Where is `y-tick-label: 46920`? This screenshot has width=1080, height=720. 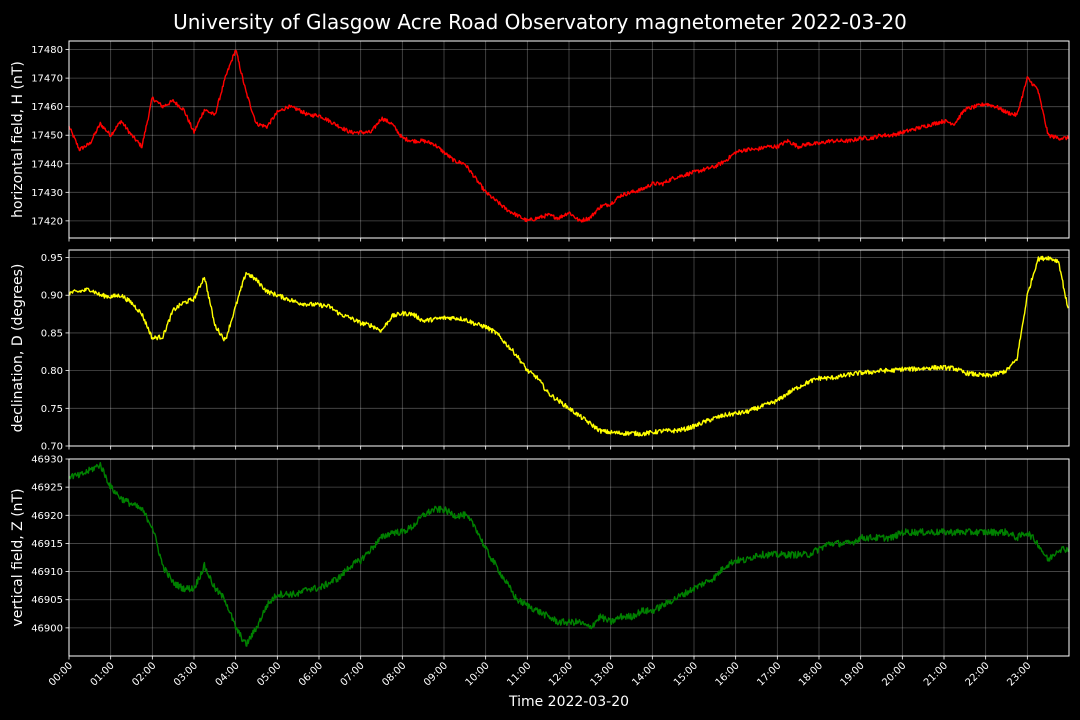
y-tick-label: 46920 is located at coordinates (47, 516).